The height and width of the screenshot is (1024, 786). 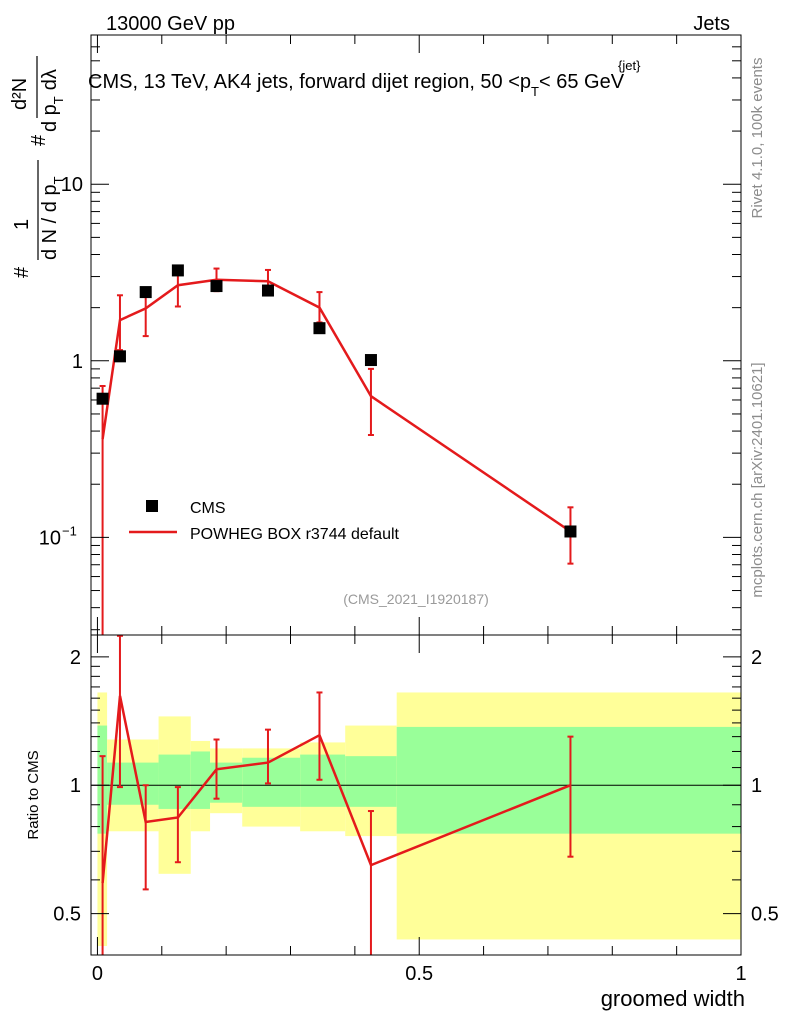 What do you see at coordinates (75, 786) in the screenshot?
I see `ratio-y-tick-label-left: 1` at bounding box center [75, 786].